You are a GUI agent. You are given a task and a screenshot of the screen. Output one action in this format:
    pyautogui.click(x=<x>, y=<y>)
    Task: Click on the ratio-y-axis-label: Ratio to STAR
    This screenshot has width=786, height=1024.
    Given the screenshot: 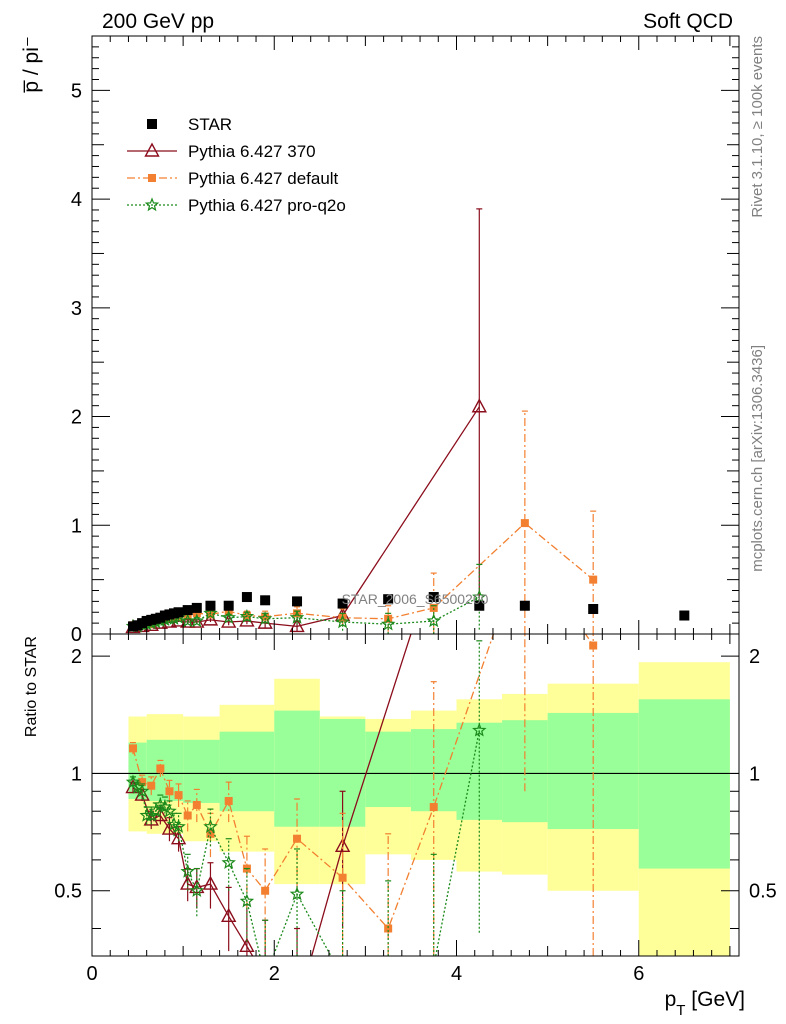 What is the action you would take?
    pyautogui.click(x=31, y=686)
    